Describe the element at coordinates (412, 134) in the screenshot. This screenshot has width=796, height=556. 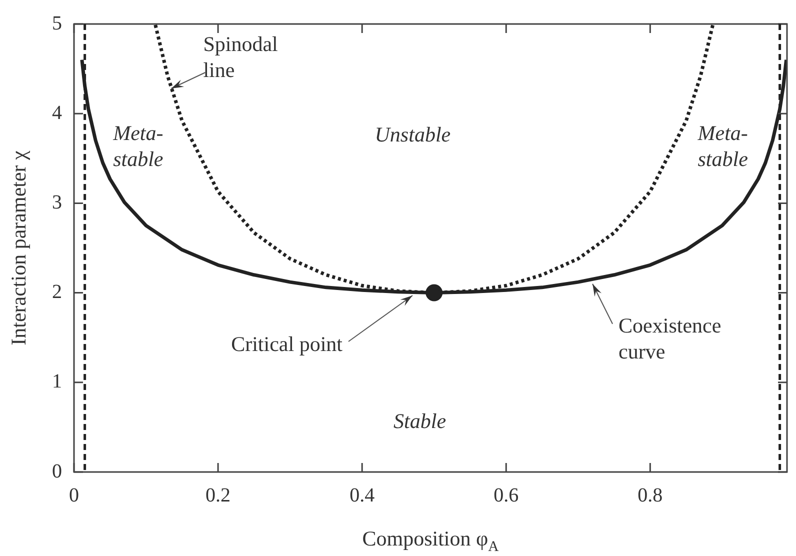
I see `annotation: Unstable` at that location.